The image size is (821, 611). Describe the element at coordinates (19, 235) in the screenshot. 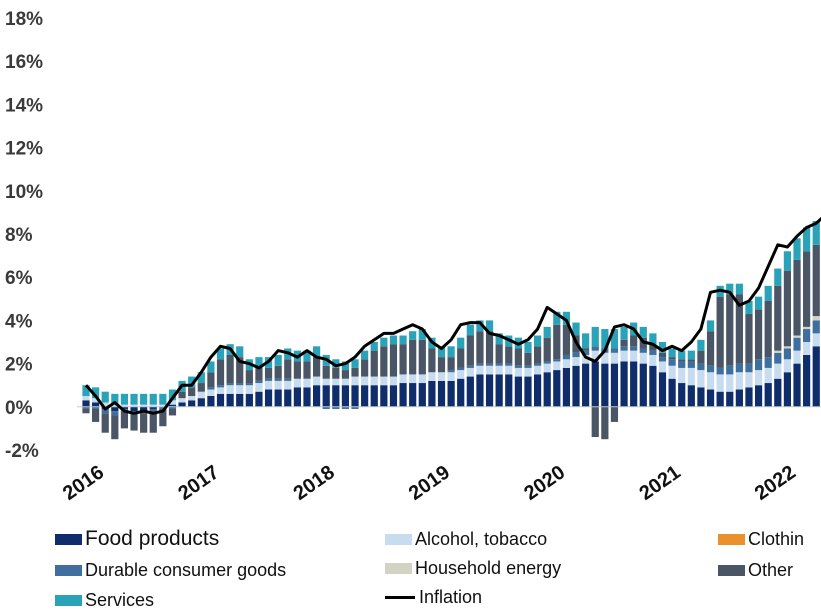

I see `y-tick-label: 8%` at that location.